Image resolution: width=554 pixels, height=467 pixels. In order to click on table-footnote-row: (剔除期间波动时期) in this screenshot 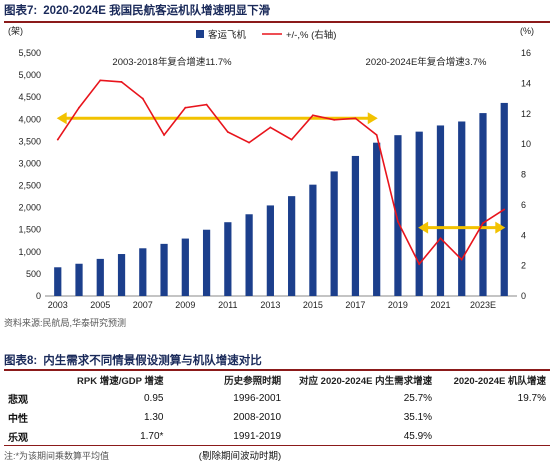, I will do `click(277, 455)`.